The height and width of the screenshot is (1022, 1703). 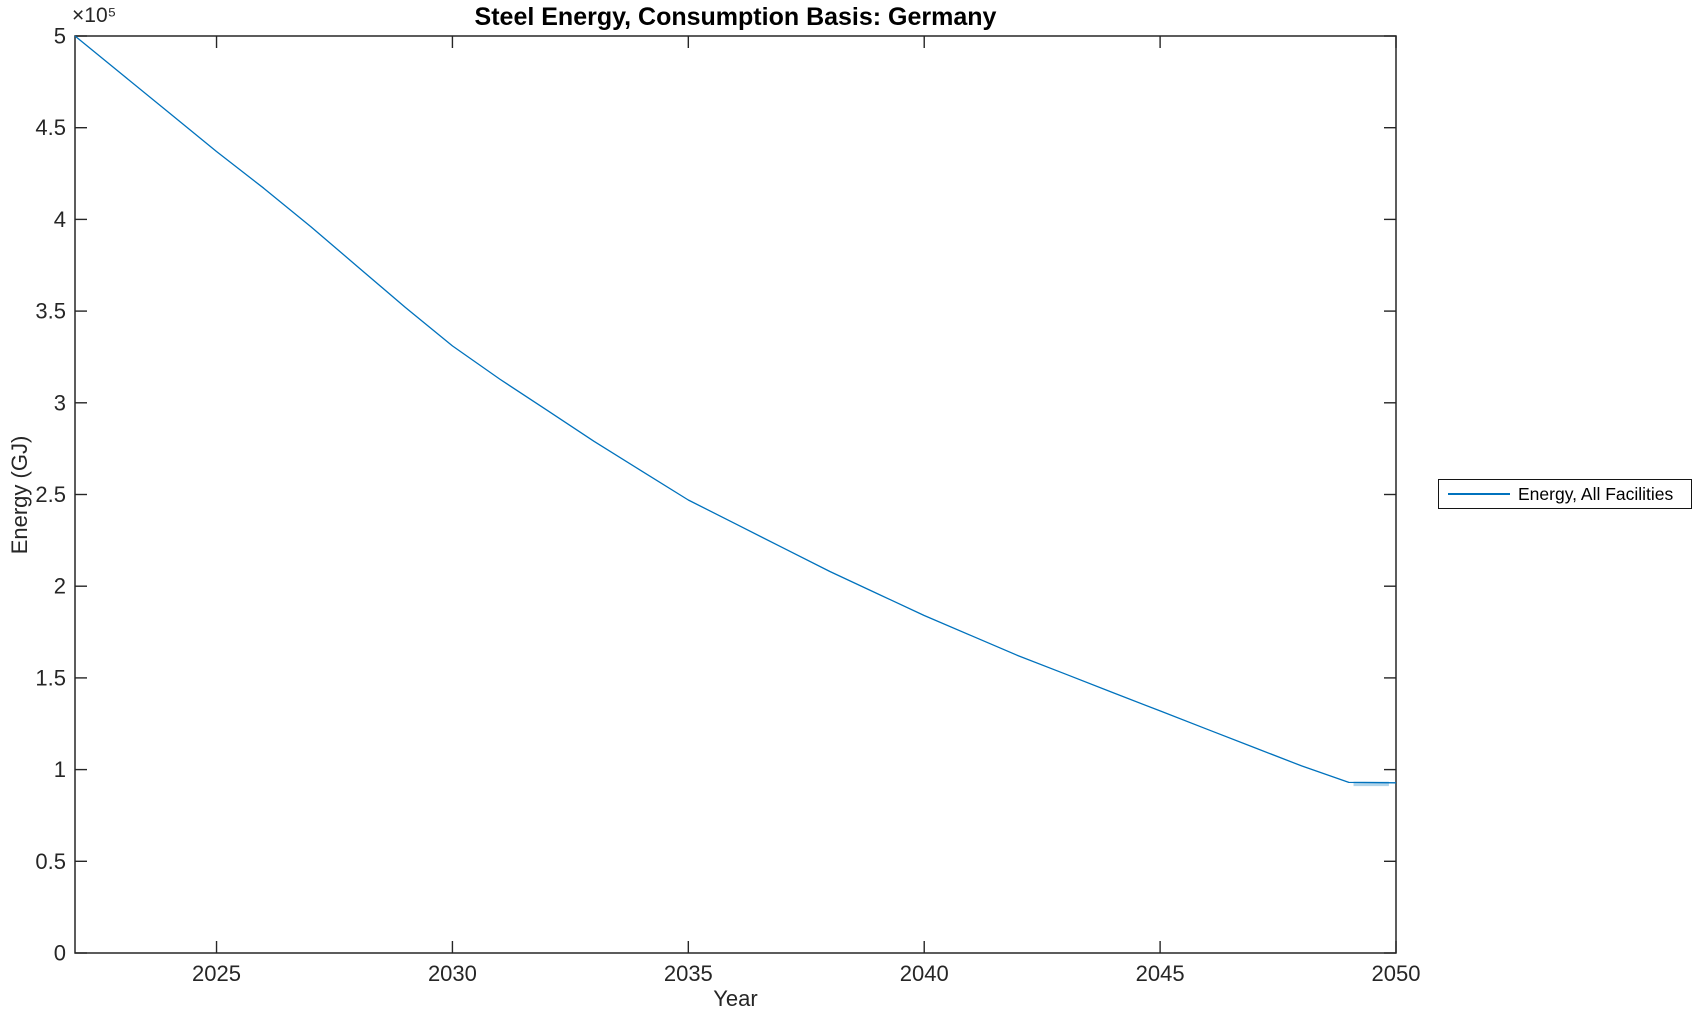 What do you see at coordinates (688, 973) in the screenshot?
I see `x-tick-label: 2035` at bounding box center [688, 973].